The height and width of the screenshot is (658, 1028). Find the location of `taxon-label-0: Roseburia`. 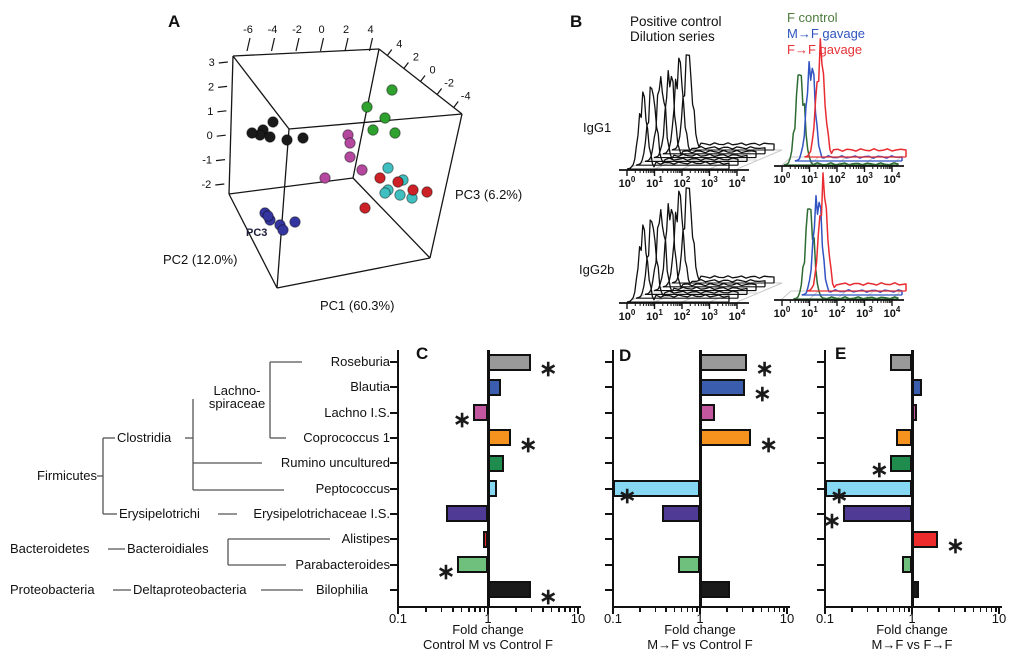

taxon-label-0: Roseburia is located at coordinates (360, 361).